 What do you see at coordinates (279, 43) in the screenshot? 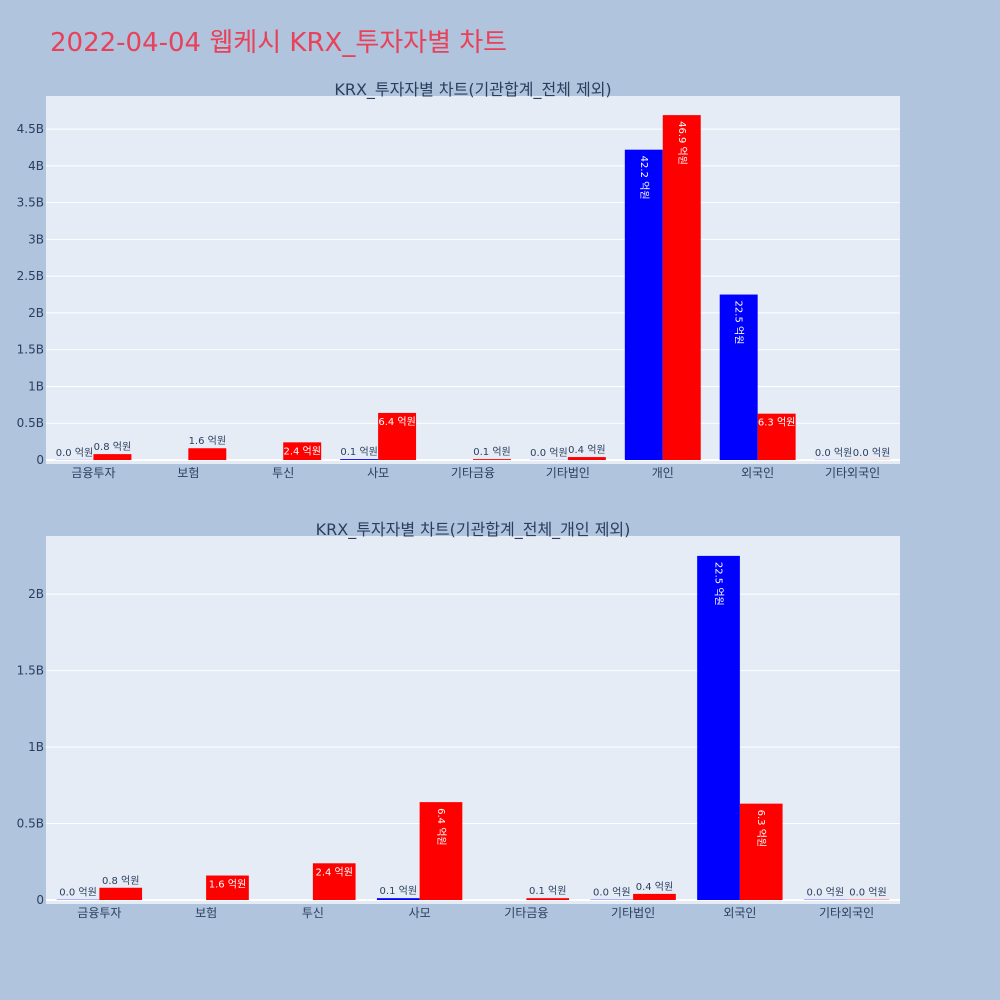
I see `page-title: 2022-04-04 웹케시 KRX_투자자별 차트` at bounding box center [279, 43].